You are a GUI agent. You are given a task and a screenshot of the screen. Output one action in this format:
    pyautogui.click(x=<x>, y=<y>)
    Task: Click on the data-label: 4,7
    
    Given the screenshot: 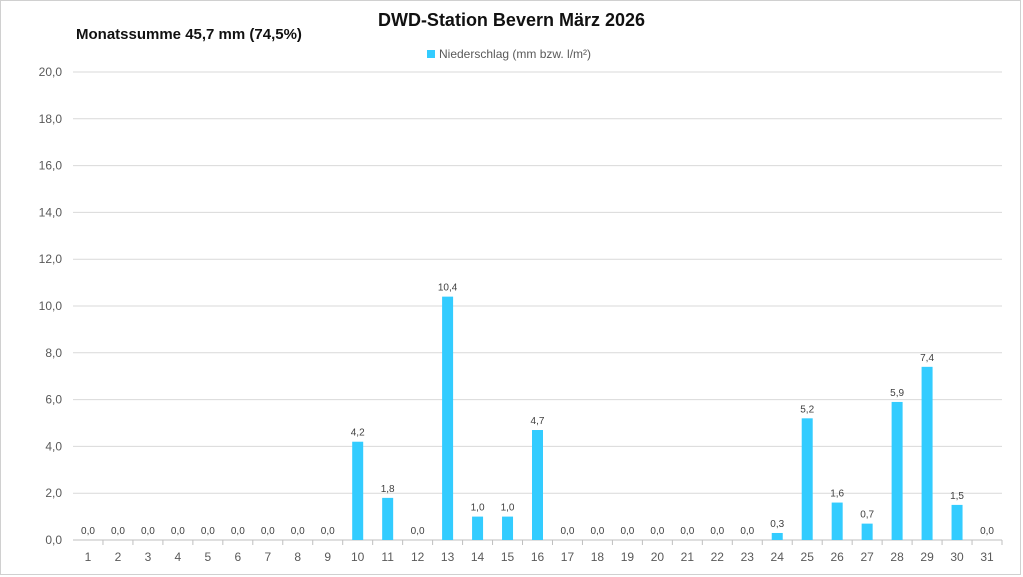 What is the action you would take?
    pyautogui.click(x=538, y=421)
    